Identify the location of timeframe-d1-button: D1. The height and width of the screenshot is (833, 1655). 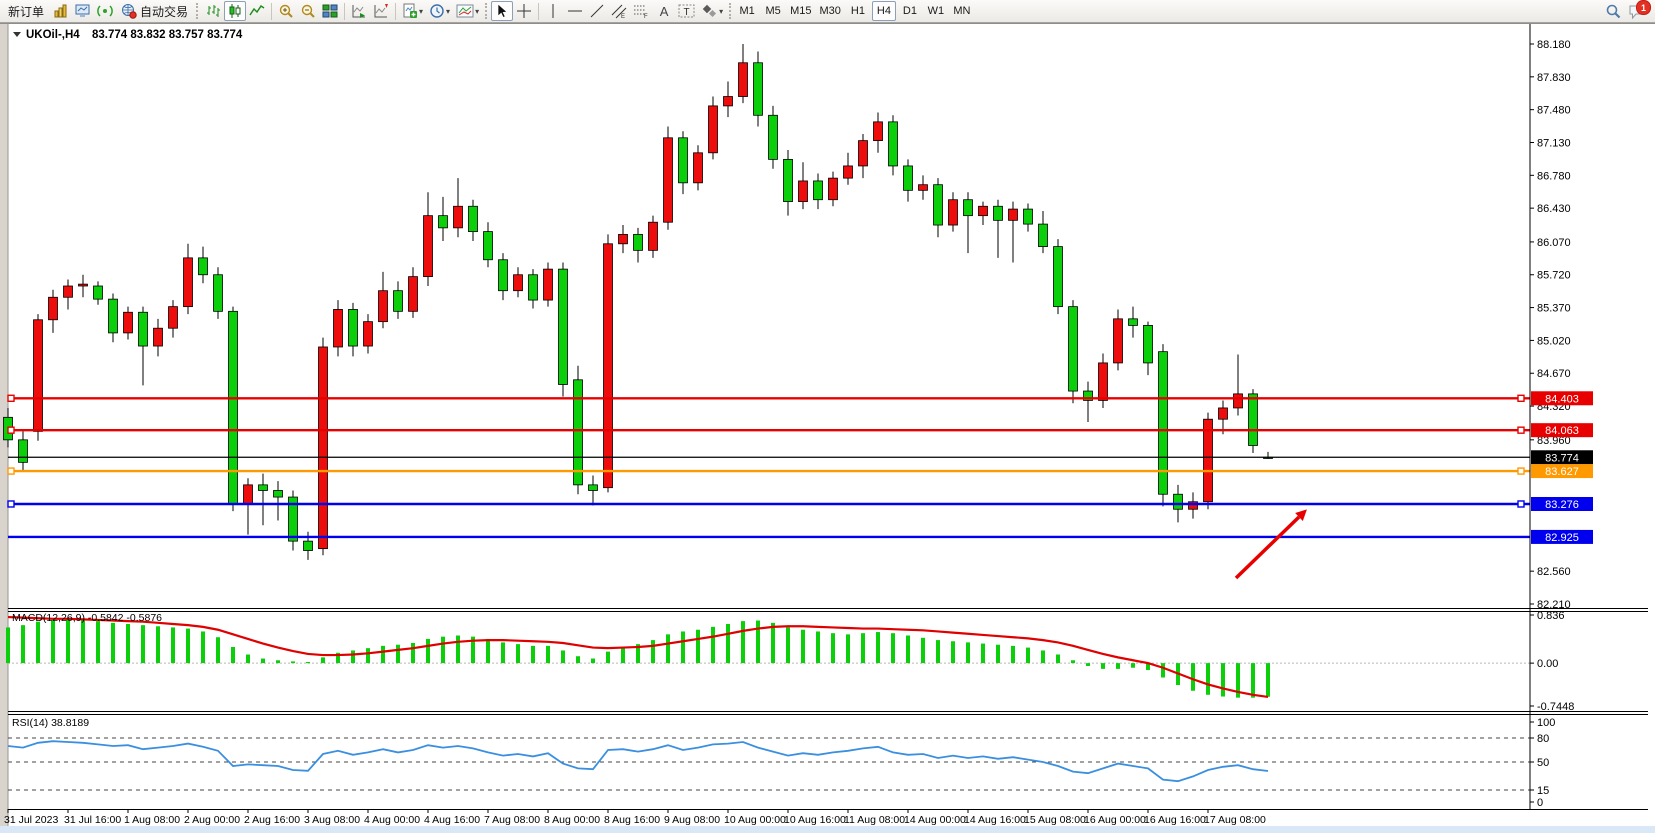
(910, 11).